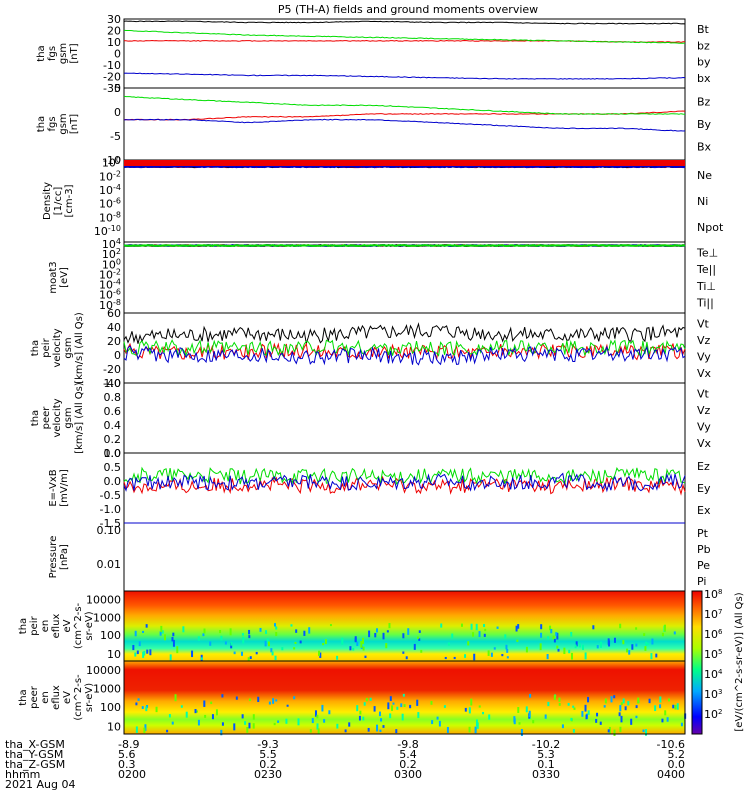  Describe the element at coordinates (113, 411) in the screenshot. I see `y-tick-label: 0.6` at that location.